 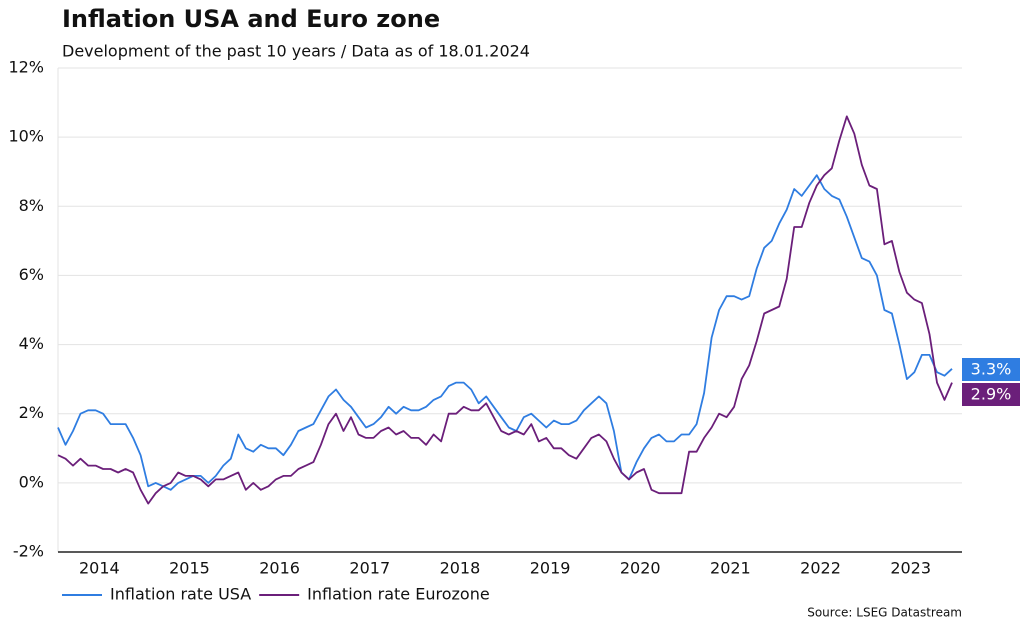 What do you see at coordinates (31, 343) in the screenshot?
I see `y-tick-label: 4%` at bounding box center [31, 343].